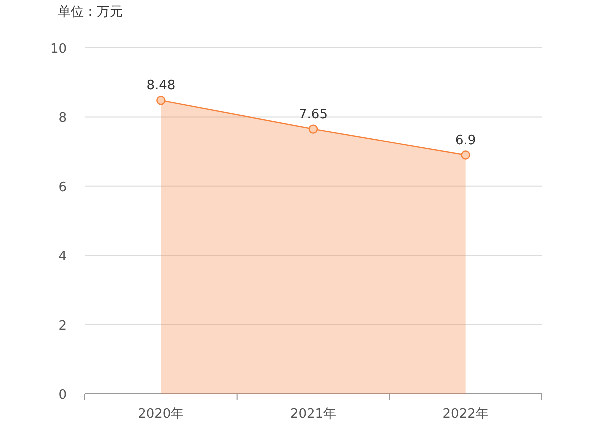 This screenshot has height=425, width=595. What do you see at coordinates (313, 414) in the screenshot?
I see `x-tick-label: 2021年` at bounding box center [313, 414].